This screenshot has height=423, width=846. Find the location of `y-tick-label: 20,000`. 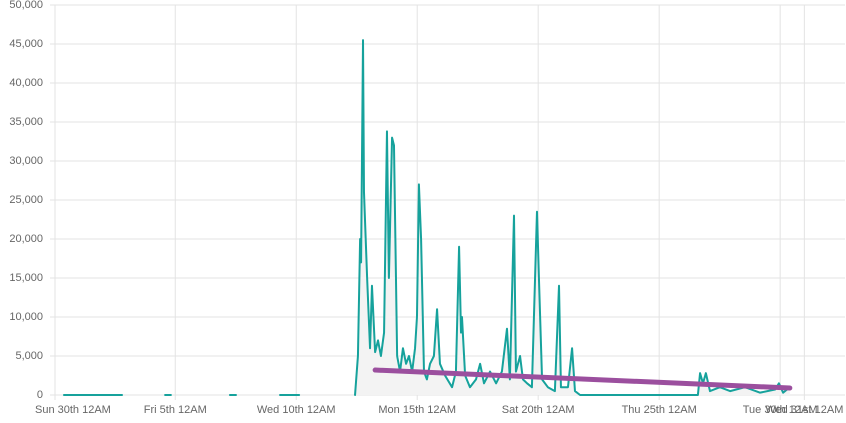

y-tick-label: 20,000 is located at coordinates (26, 239).